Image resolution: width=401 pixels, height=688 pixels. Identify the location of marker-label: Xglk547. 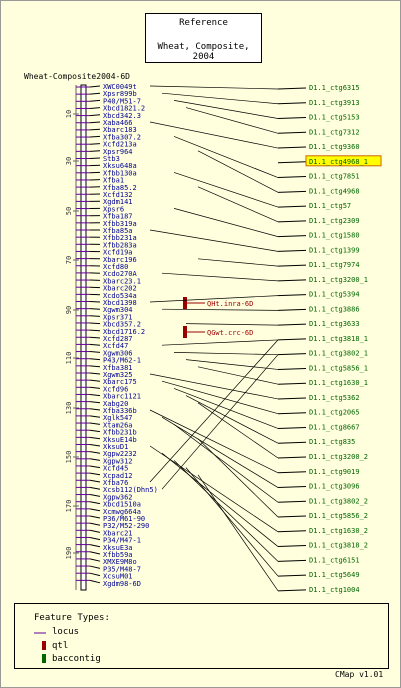
(118, 418).